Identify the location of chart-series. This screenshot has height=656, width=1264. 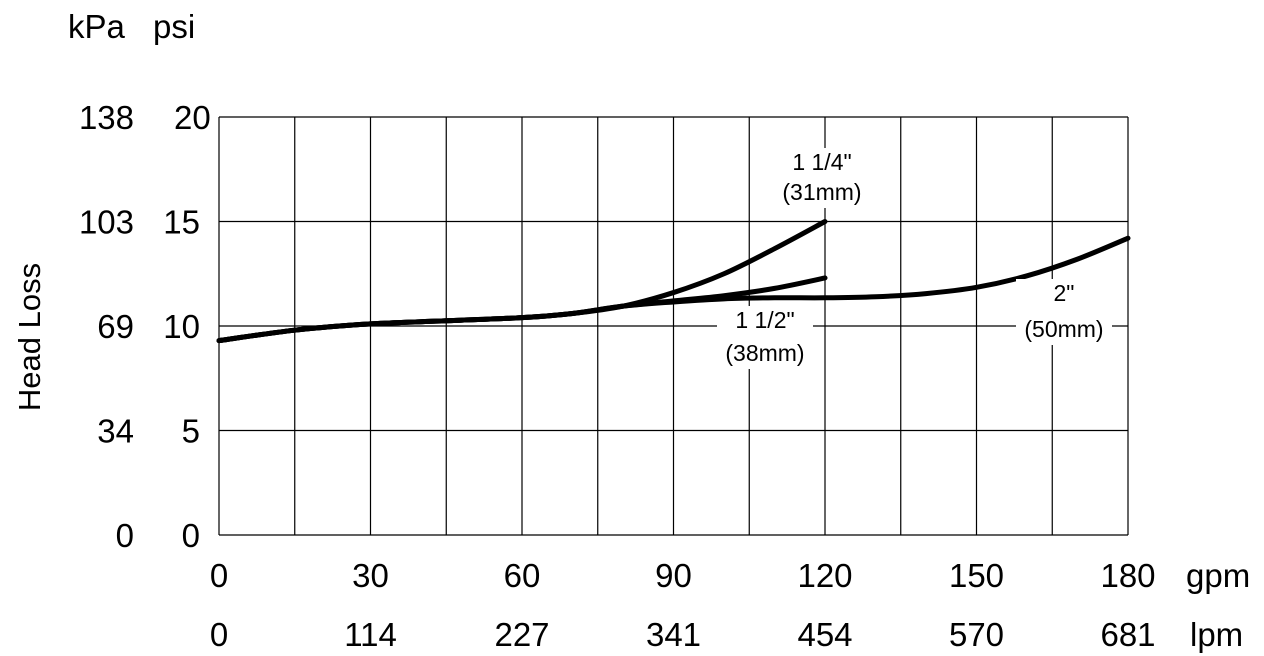
(673, 281).